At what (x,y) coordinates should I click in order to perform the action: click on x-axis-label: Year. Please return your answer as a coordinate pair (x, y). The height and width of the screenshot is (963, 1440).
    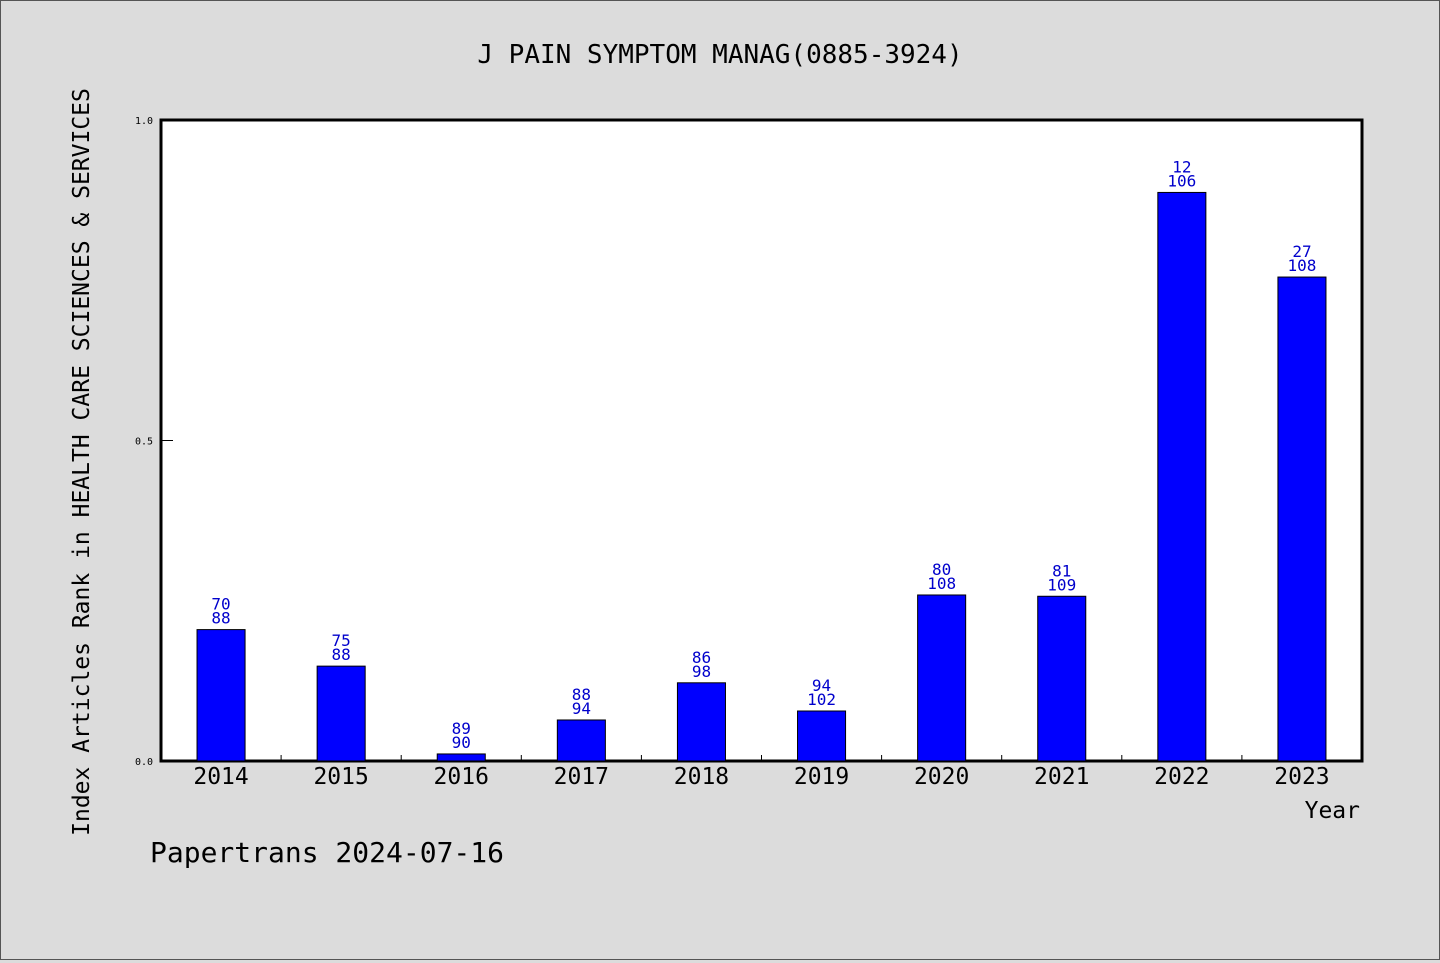
    Looking at the image, I should click on (1332, 811).